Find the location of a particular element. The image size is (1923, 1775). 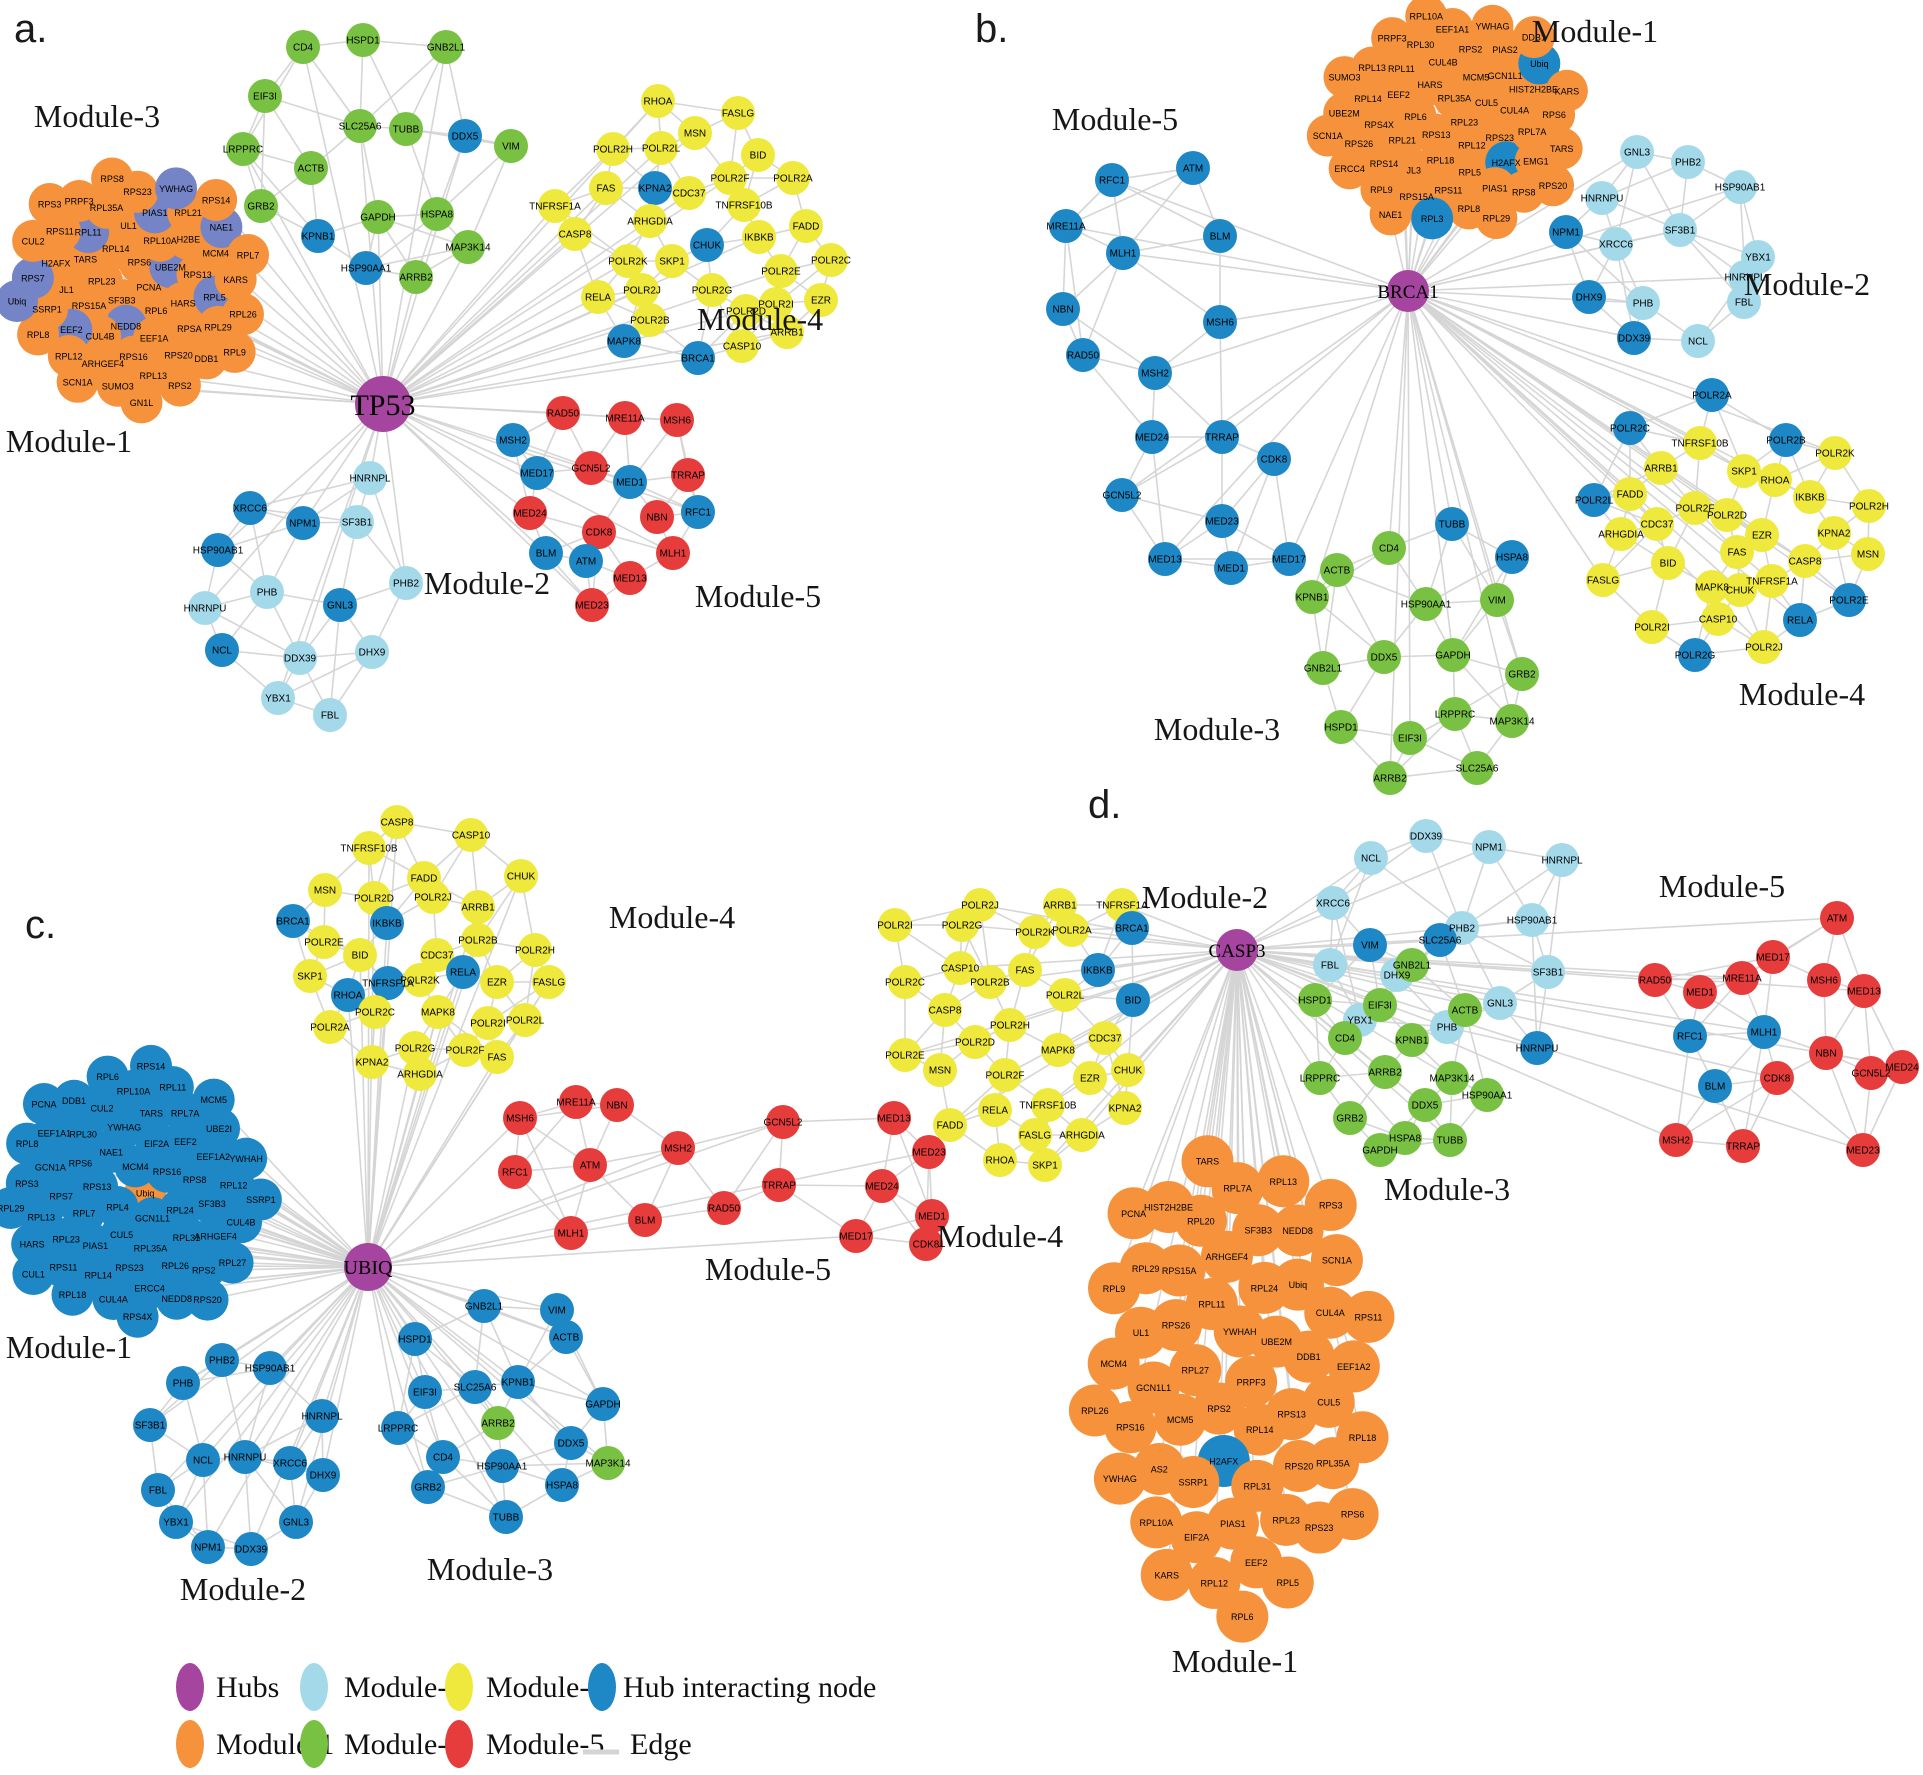

node-RPL29 is located at coordinates (16, 1208).